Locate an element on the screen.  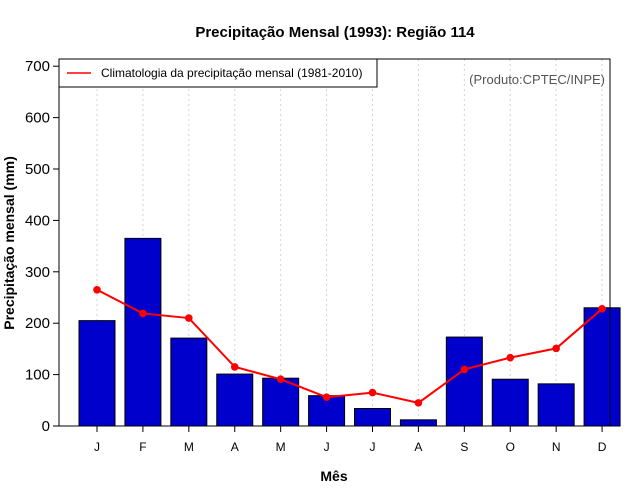
y-axis: 0 100 200 300 400 500 600 700 is located at coordinates (42, 246).